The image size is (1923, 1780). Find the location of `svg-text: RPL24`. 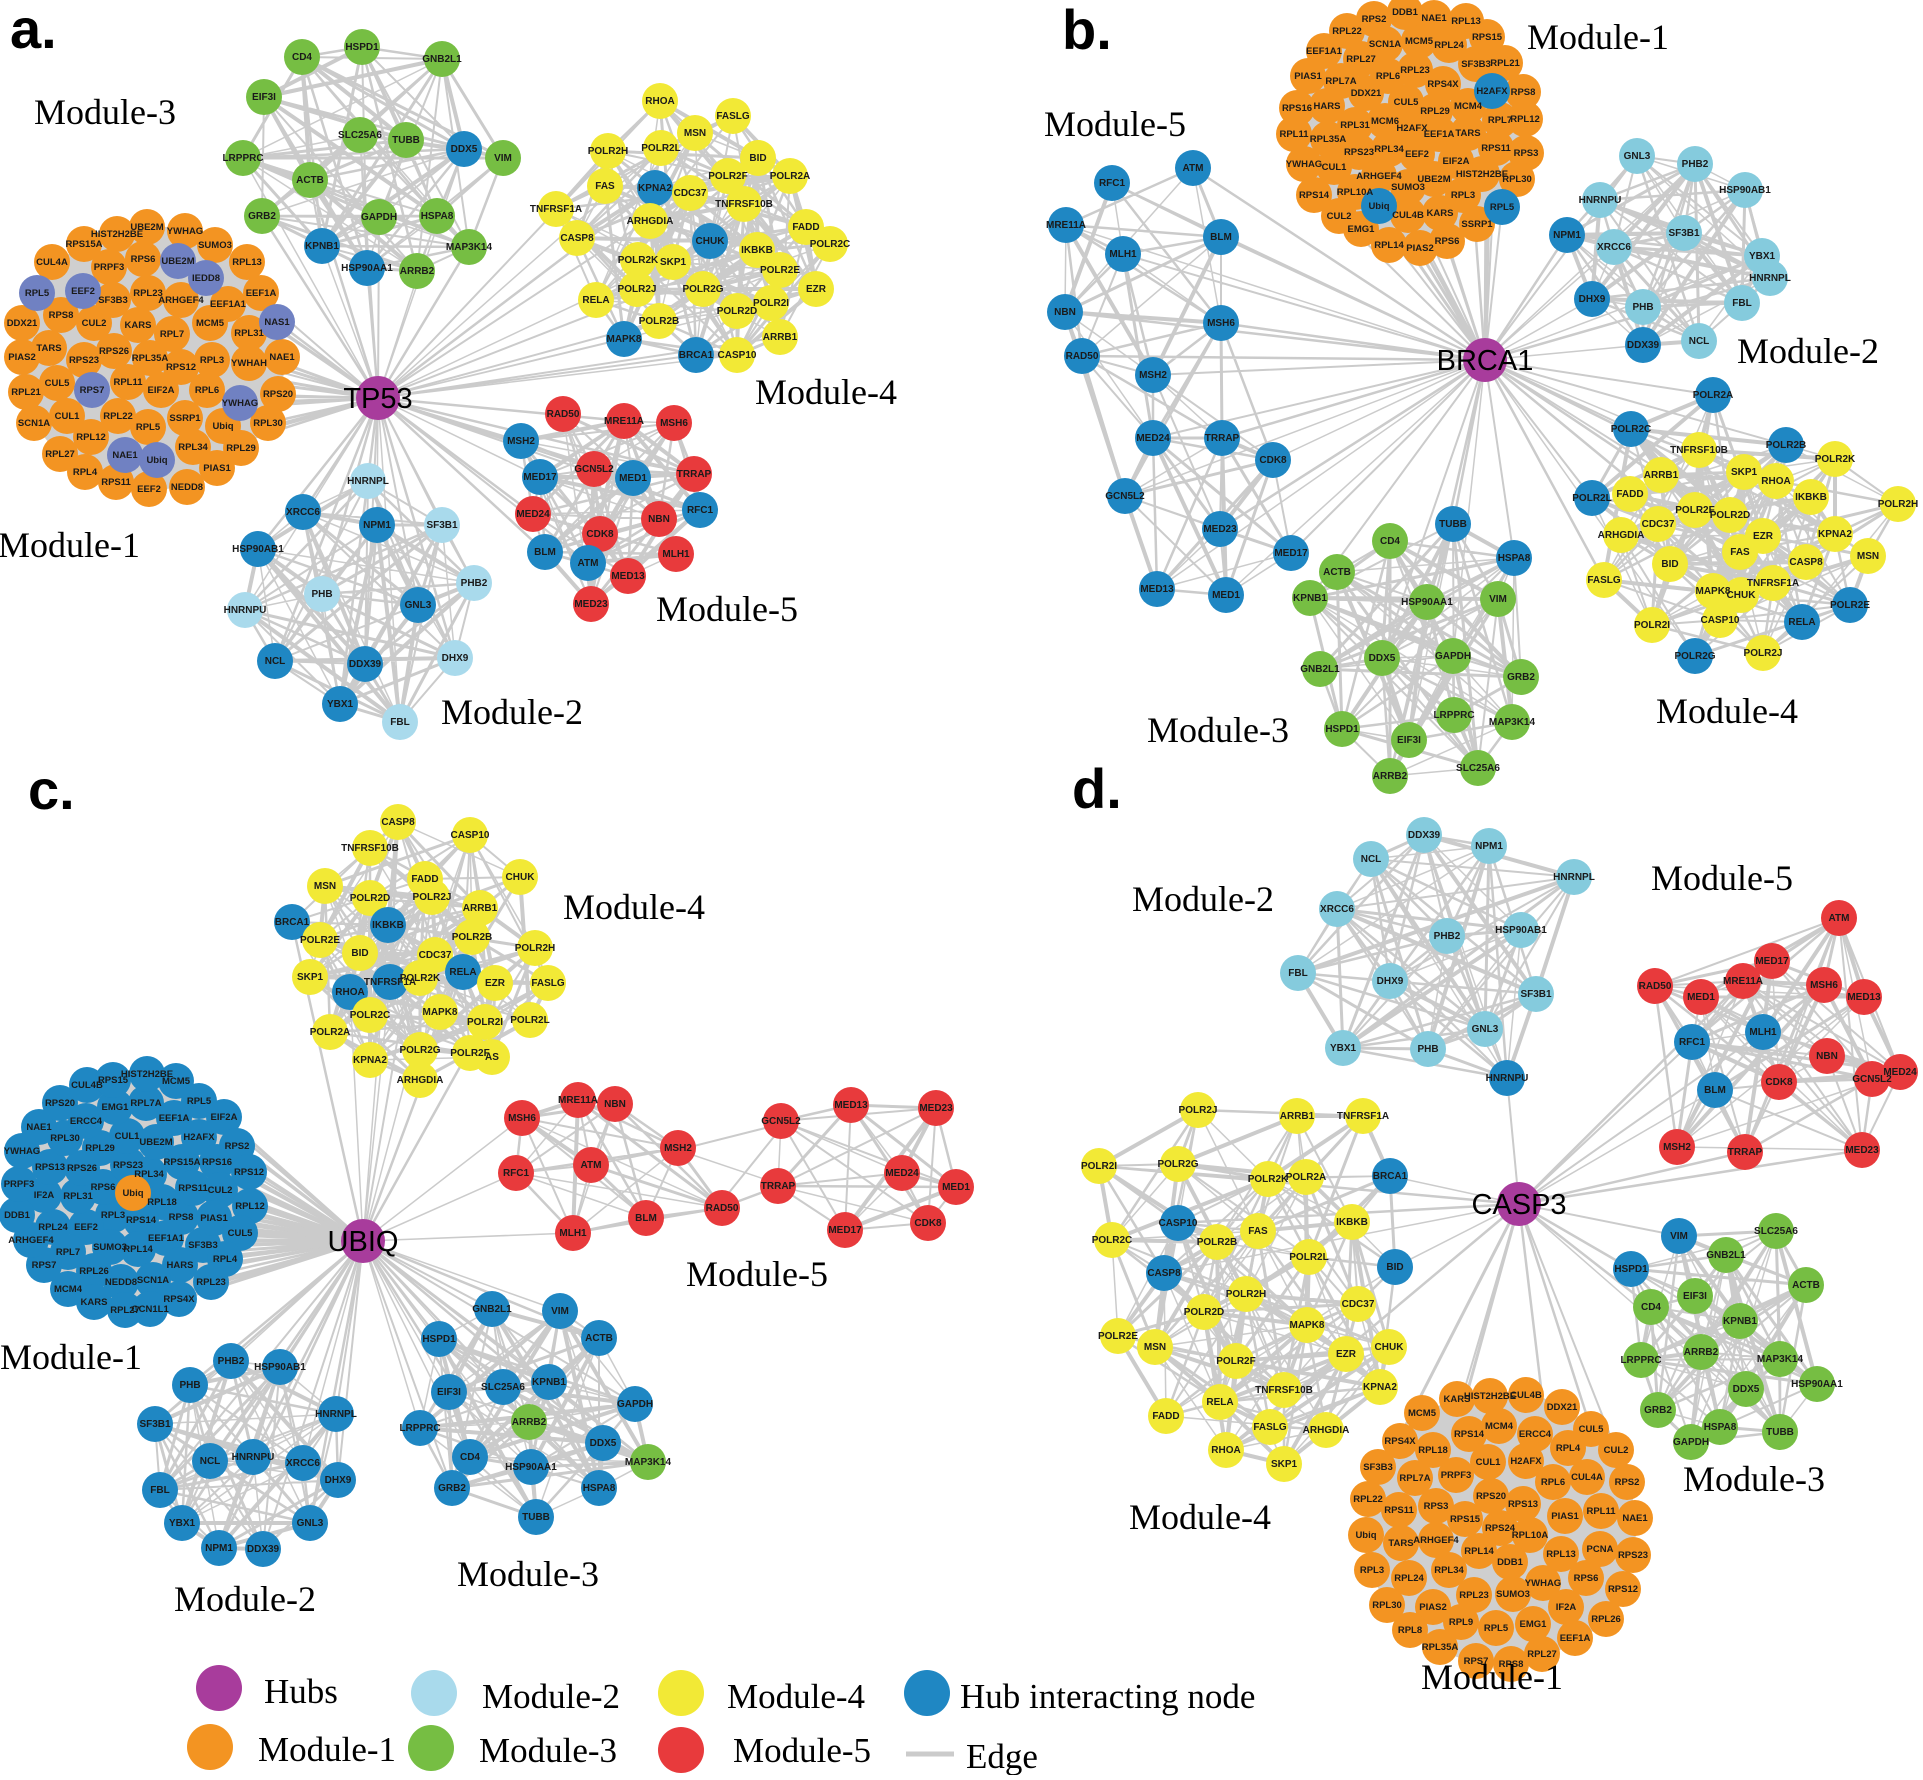

svg-text: RPL24 is located at coordinates (1449, 45).